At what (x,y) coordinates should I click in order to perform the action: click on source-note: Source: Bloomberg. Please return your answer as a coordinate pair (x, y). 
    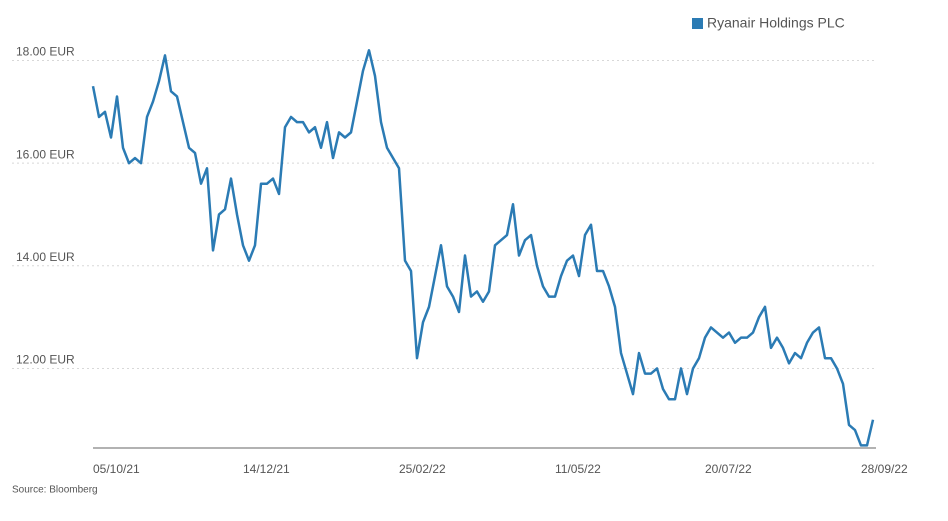
    Looking at the image, I should click on (55, 490).